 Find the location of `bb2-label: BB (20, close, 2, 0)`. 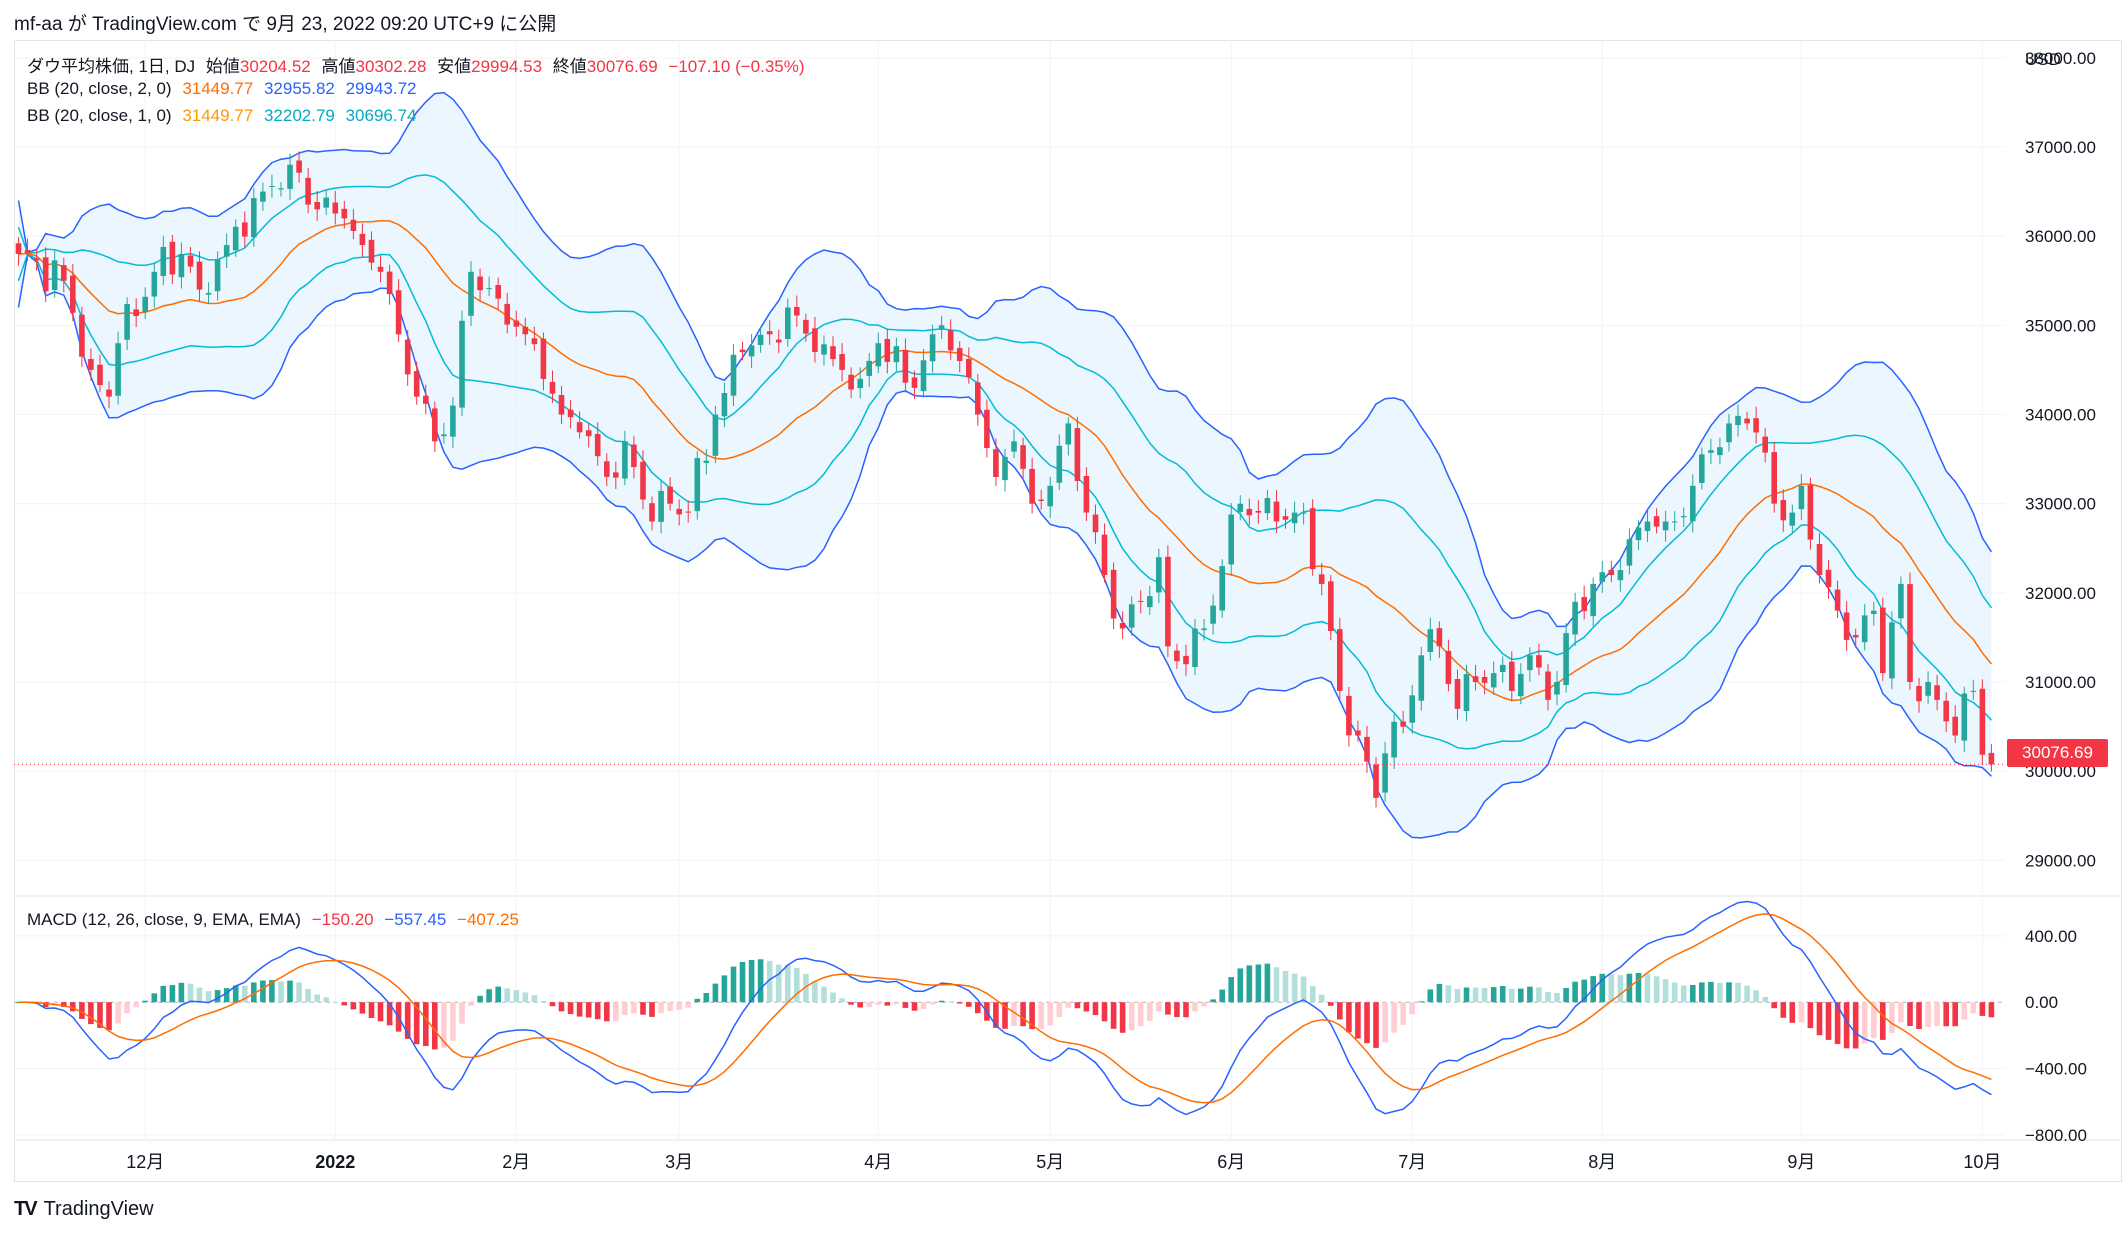

bb2-label: BB (20, close, 2, 0) is located at coordinates (99, 88).